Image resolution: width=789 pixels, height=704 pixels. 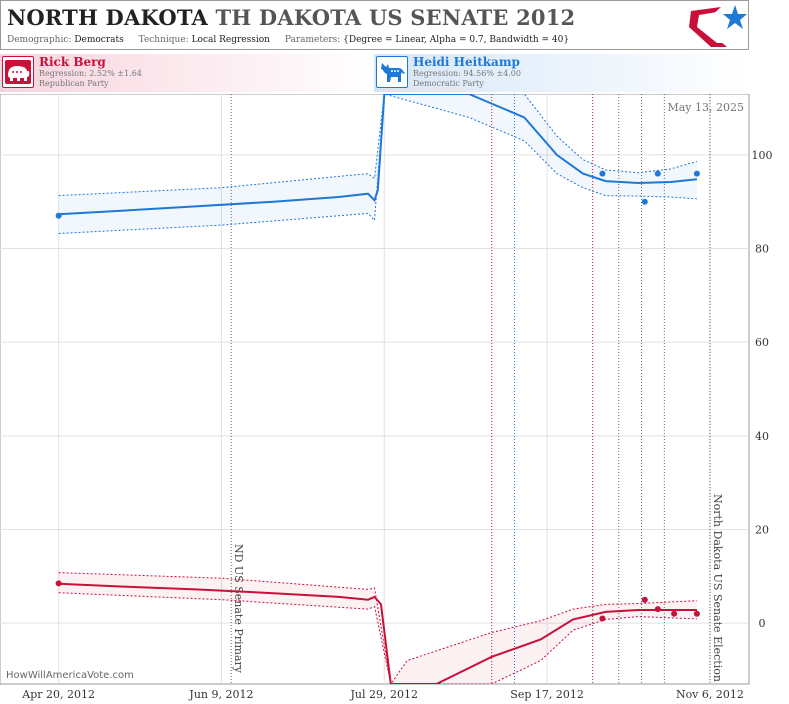 What do you see at coordinates (392, 72) in the screenshot?
I see `donkey-icon` at bounding box center [392, 72].